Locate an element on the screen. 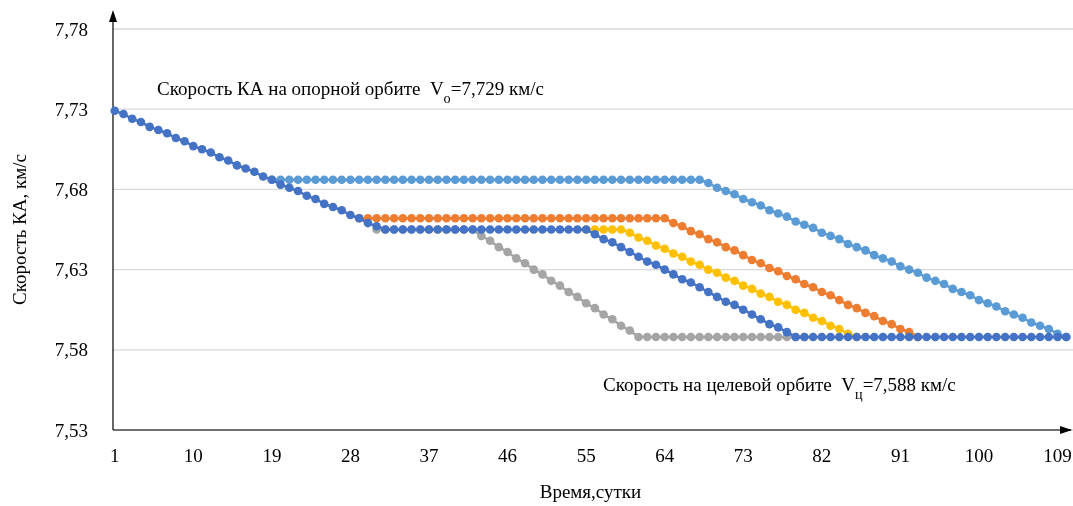 This screenshot has height=506, width=1073. x-tick-label: 109 is located at coordinates (1057, 455).